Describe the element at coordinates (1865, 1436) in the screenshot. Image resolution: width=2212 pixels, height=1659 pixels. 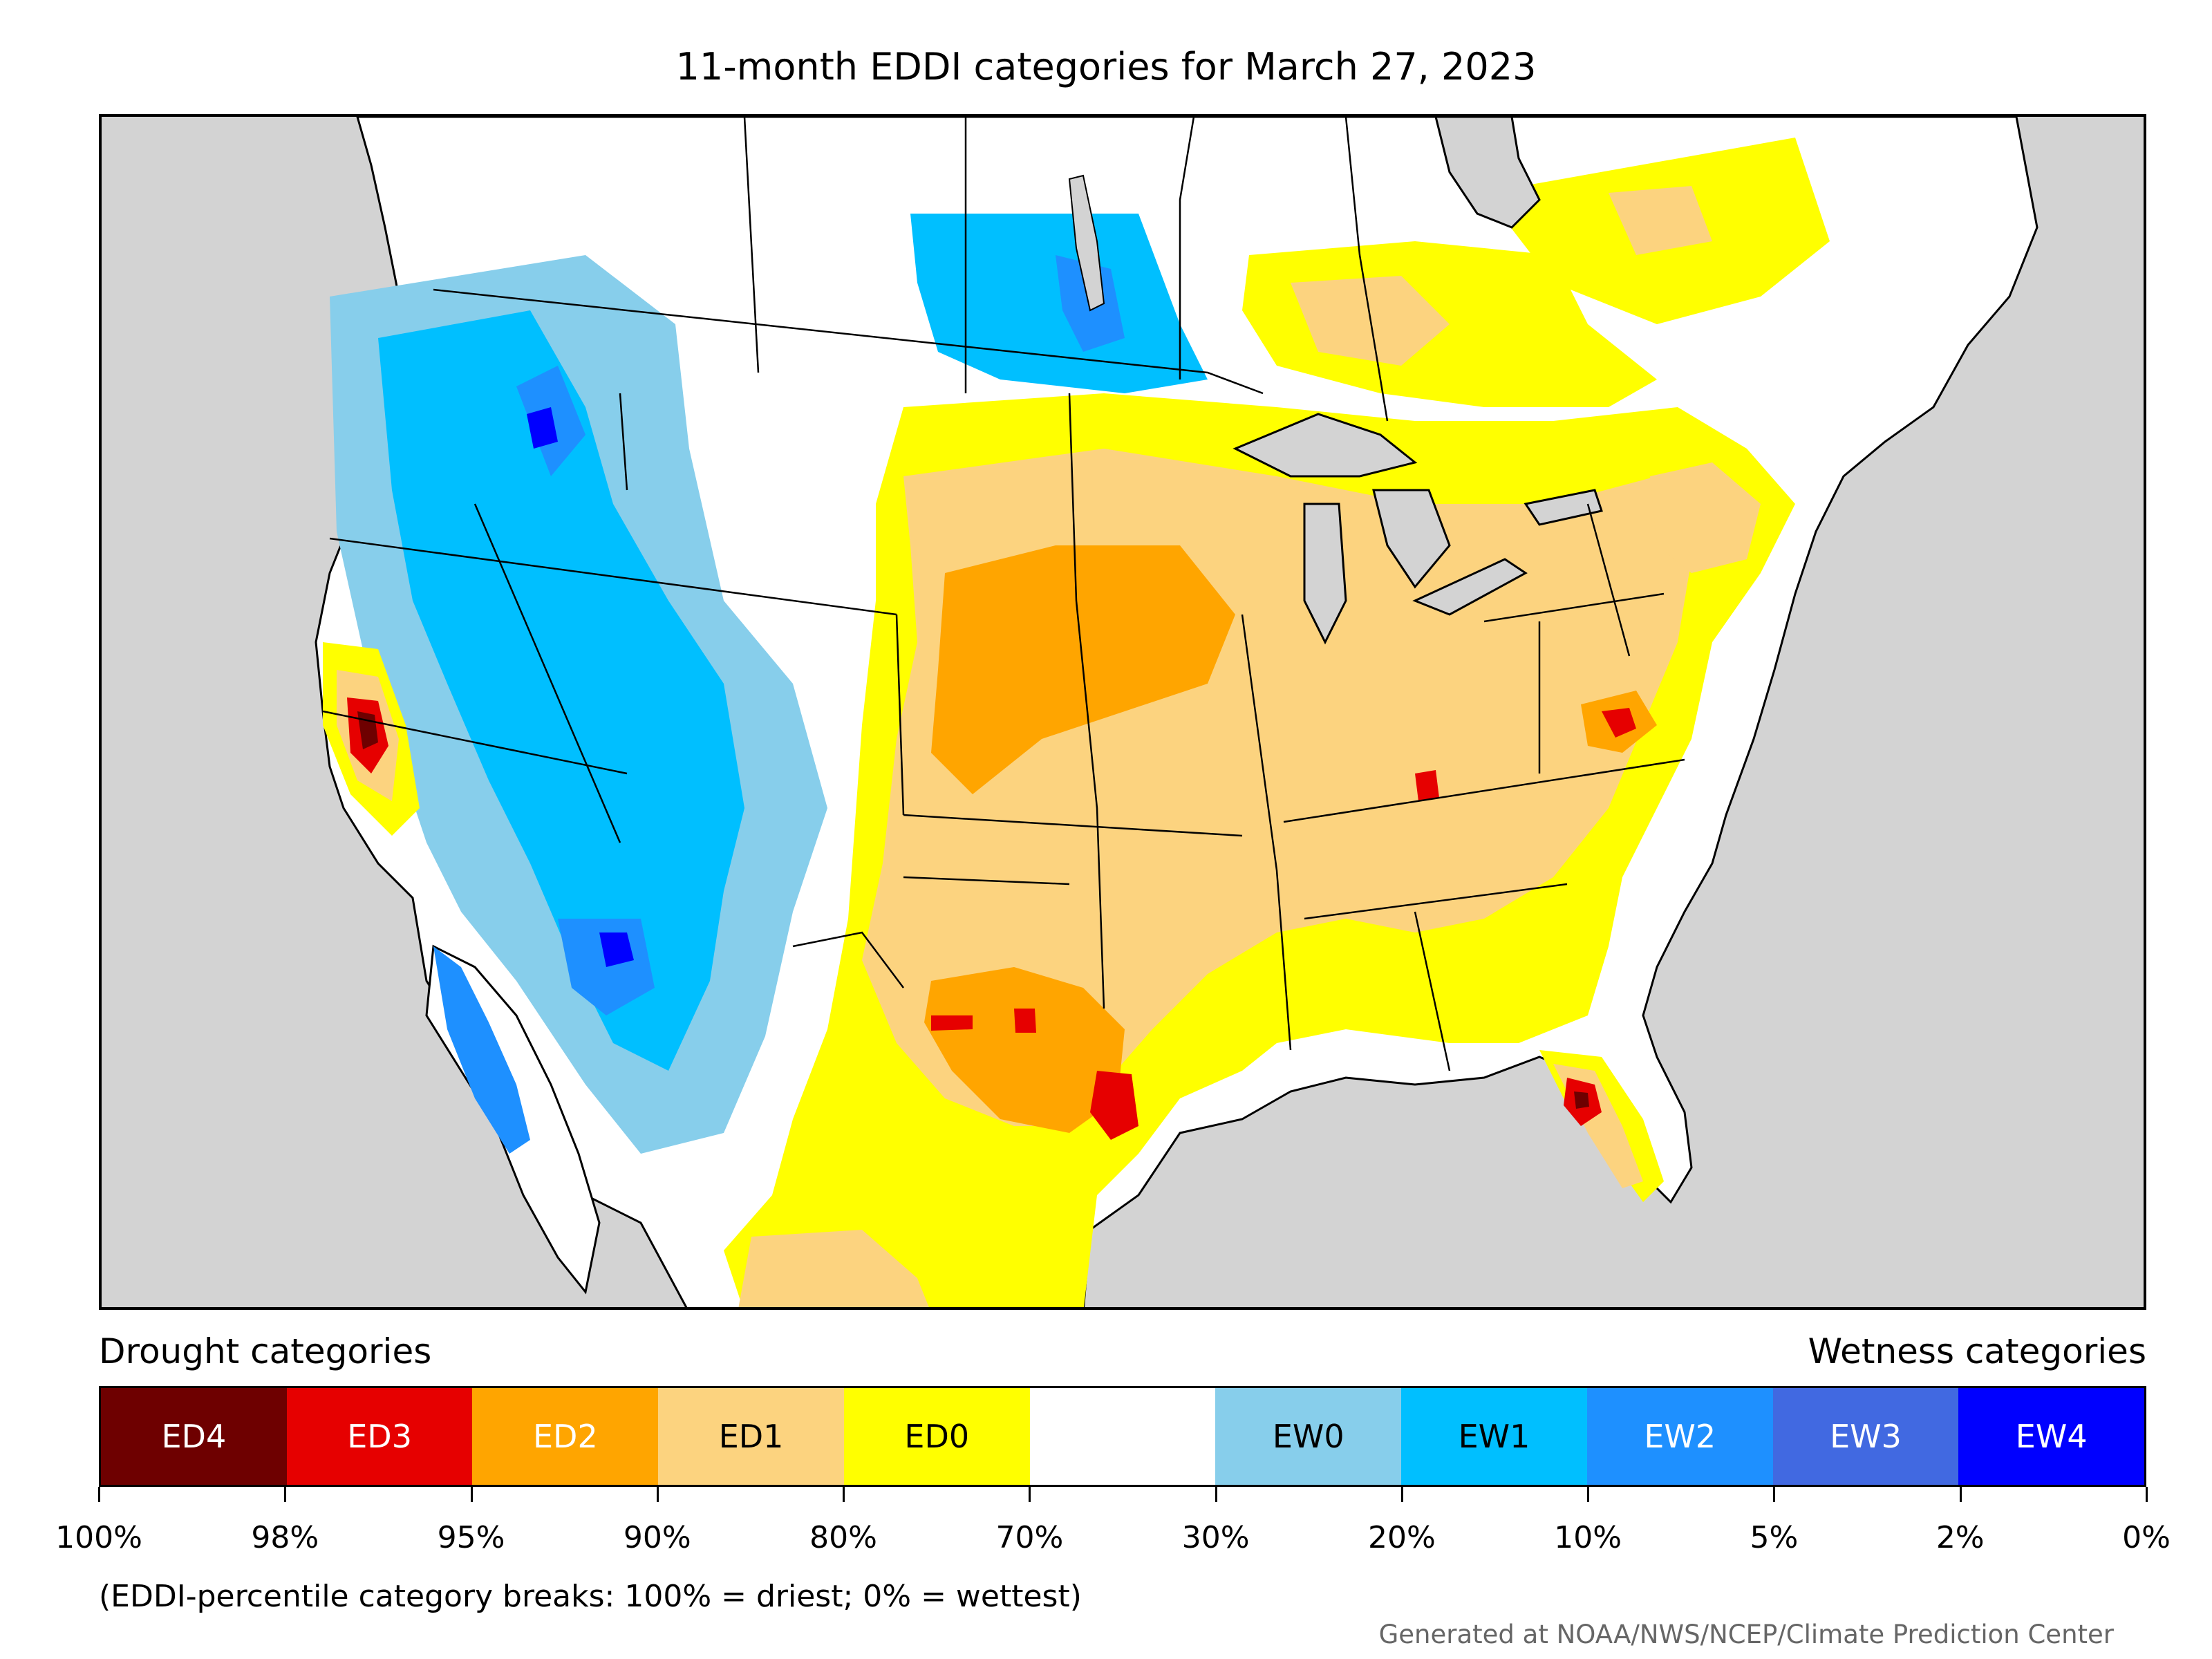
I see `category-cell-ew3: EW3` at that location.